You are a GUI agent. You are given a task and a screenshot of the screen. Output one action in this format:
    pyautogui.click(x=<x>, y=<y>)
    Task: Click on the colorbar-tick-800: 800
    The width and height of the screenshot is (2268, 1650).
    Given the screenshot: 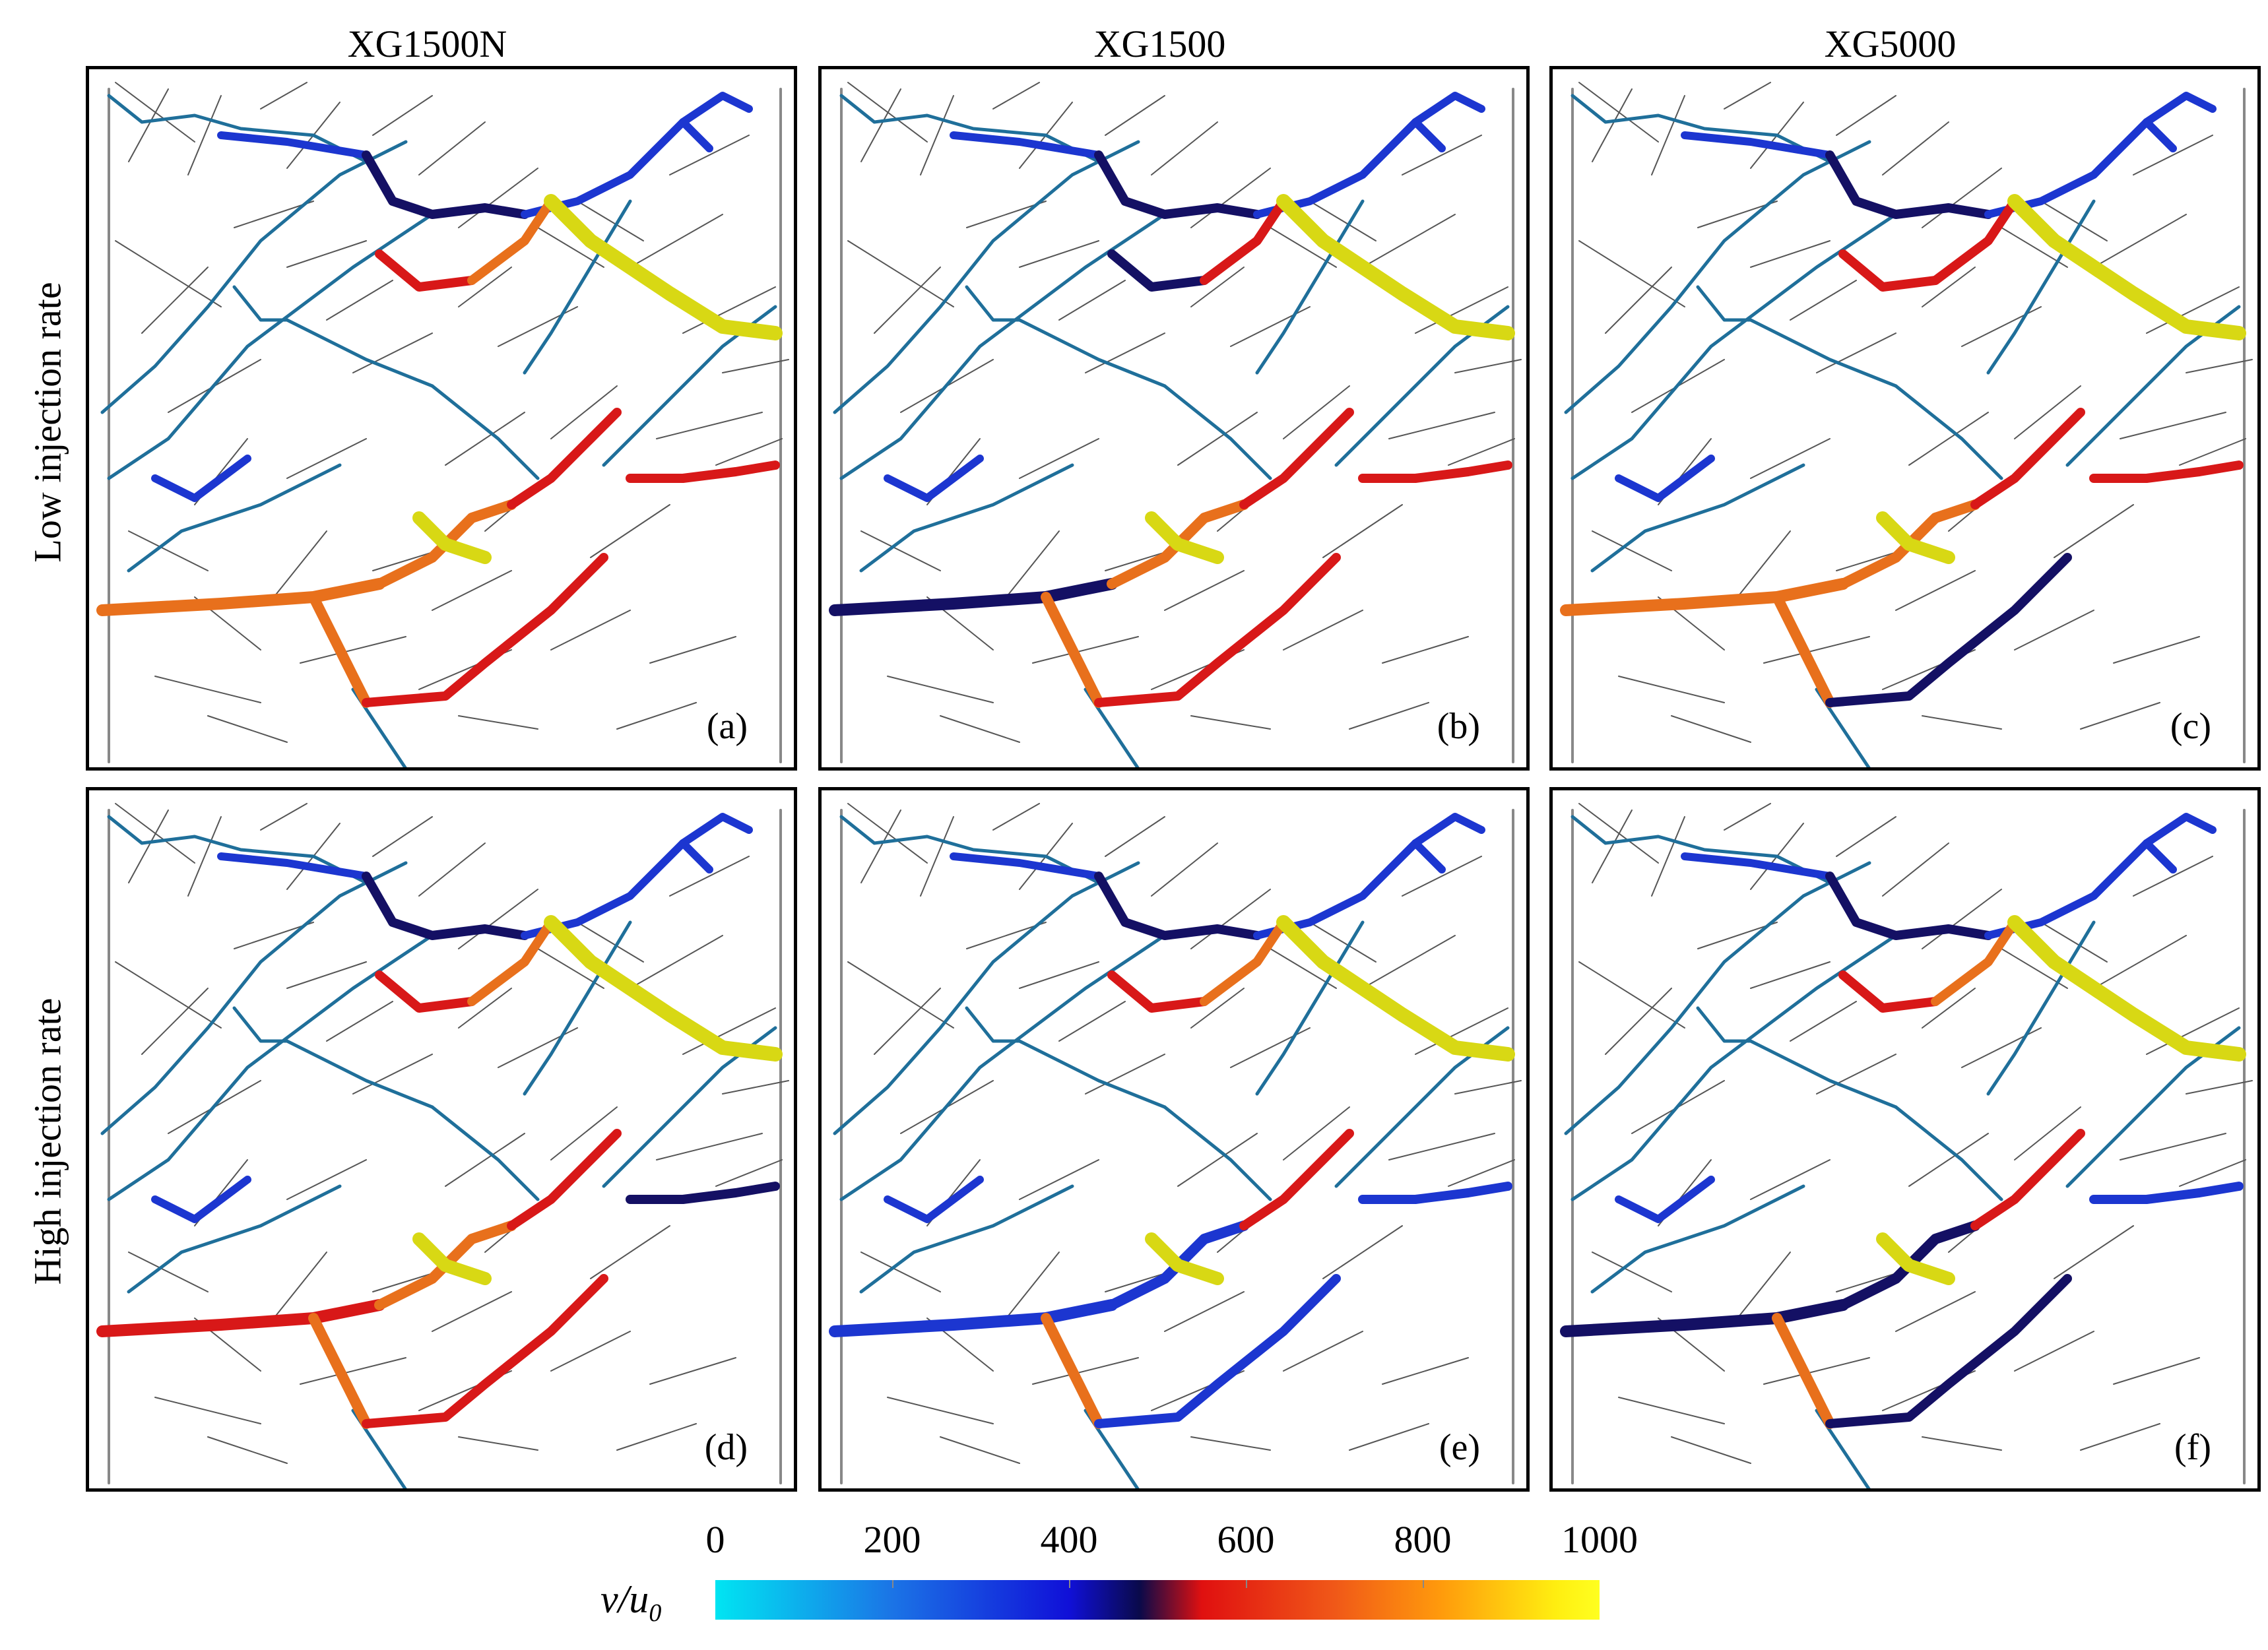 What is the action you would take?
    pyautogui.click(x=1423, y=1539)
    